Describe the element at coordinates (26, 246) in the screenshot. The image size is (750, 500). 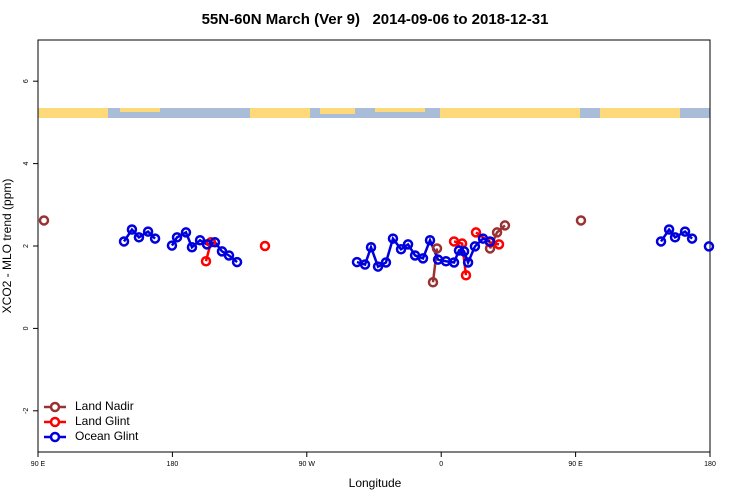
I see `y-tick-label: 2` at that location.